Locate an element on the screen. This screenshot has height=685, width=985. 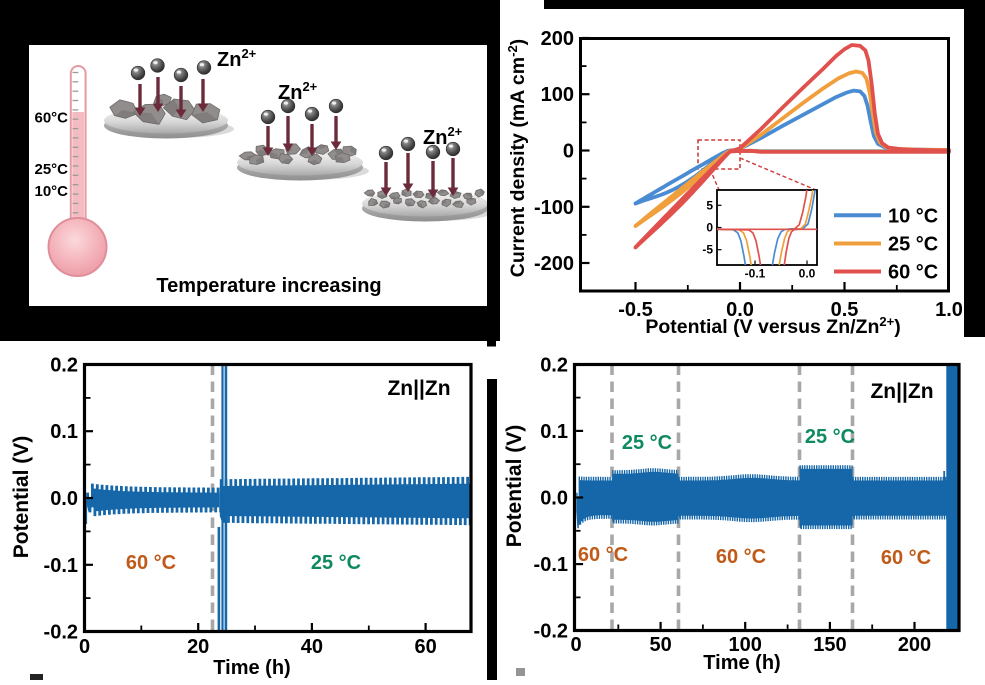
svg-text: -100 is located at coordinates (554, 208).